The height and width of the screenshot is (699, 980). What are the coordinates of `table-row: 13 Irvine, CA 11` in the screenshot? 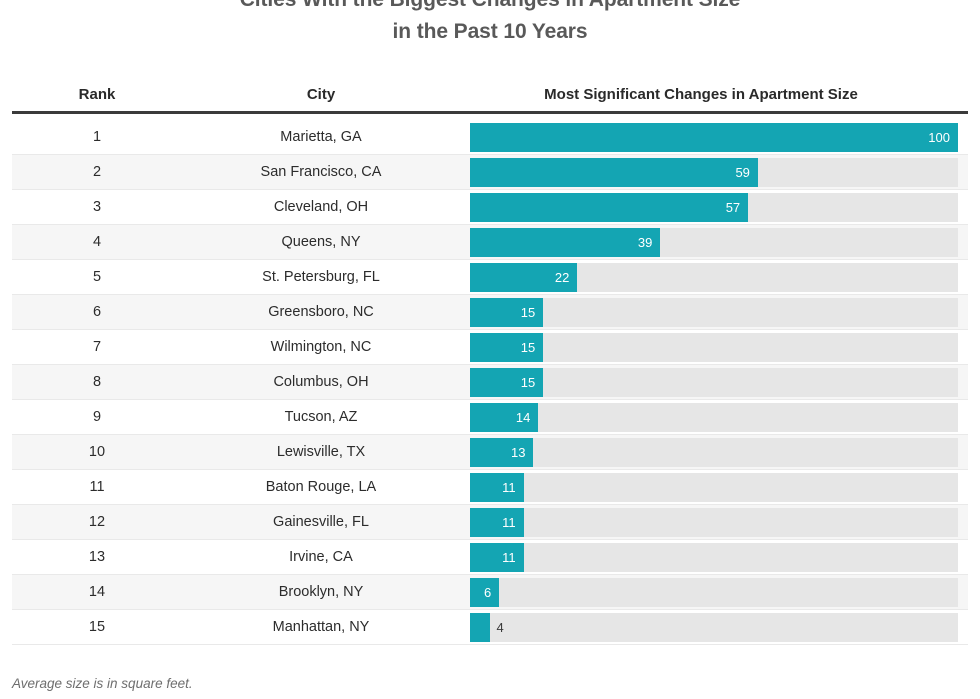 It's located at (490, 557).